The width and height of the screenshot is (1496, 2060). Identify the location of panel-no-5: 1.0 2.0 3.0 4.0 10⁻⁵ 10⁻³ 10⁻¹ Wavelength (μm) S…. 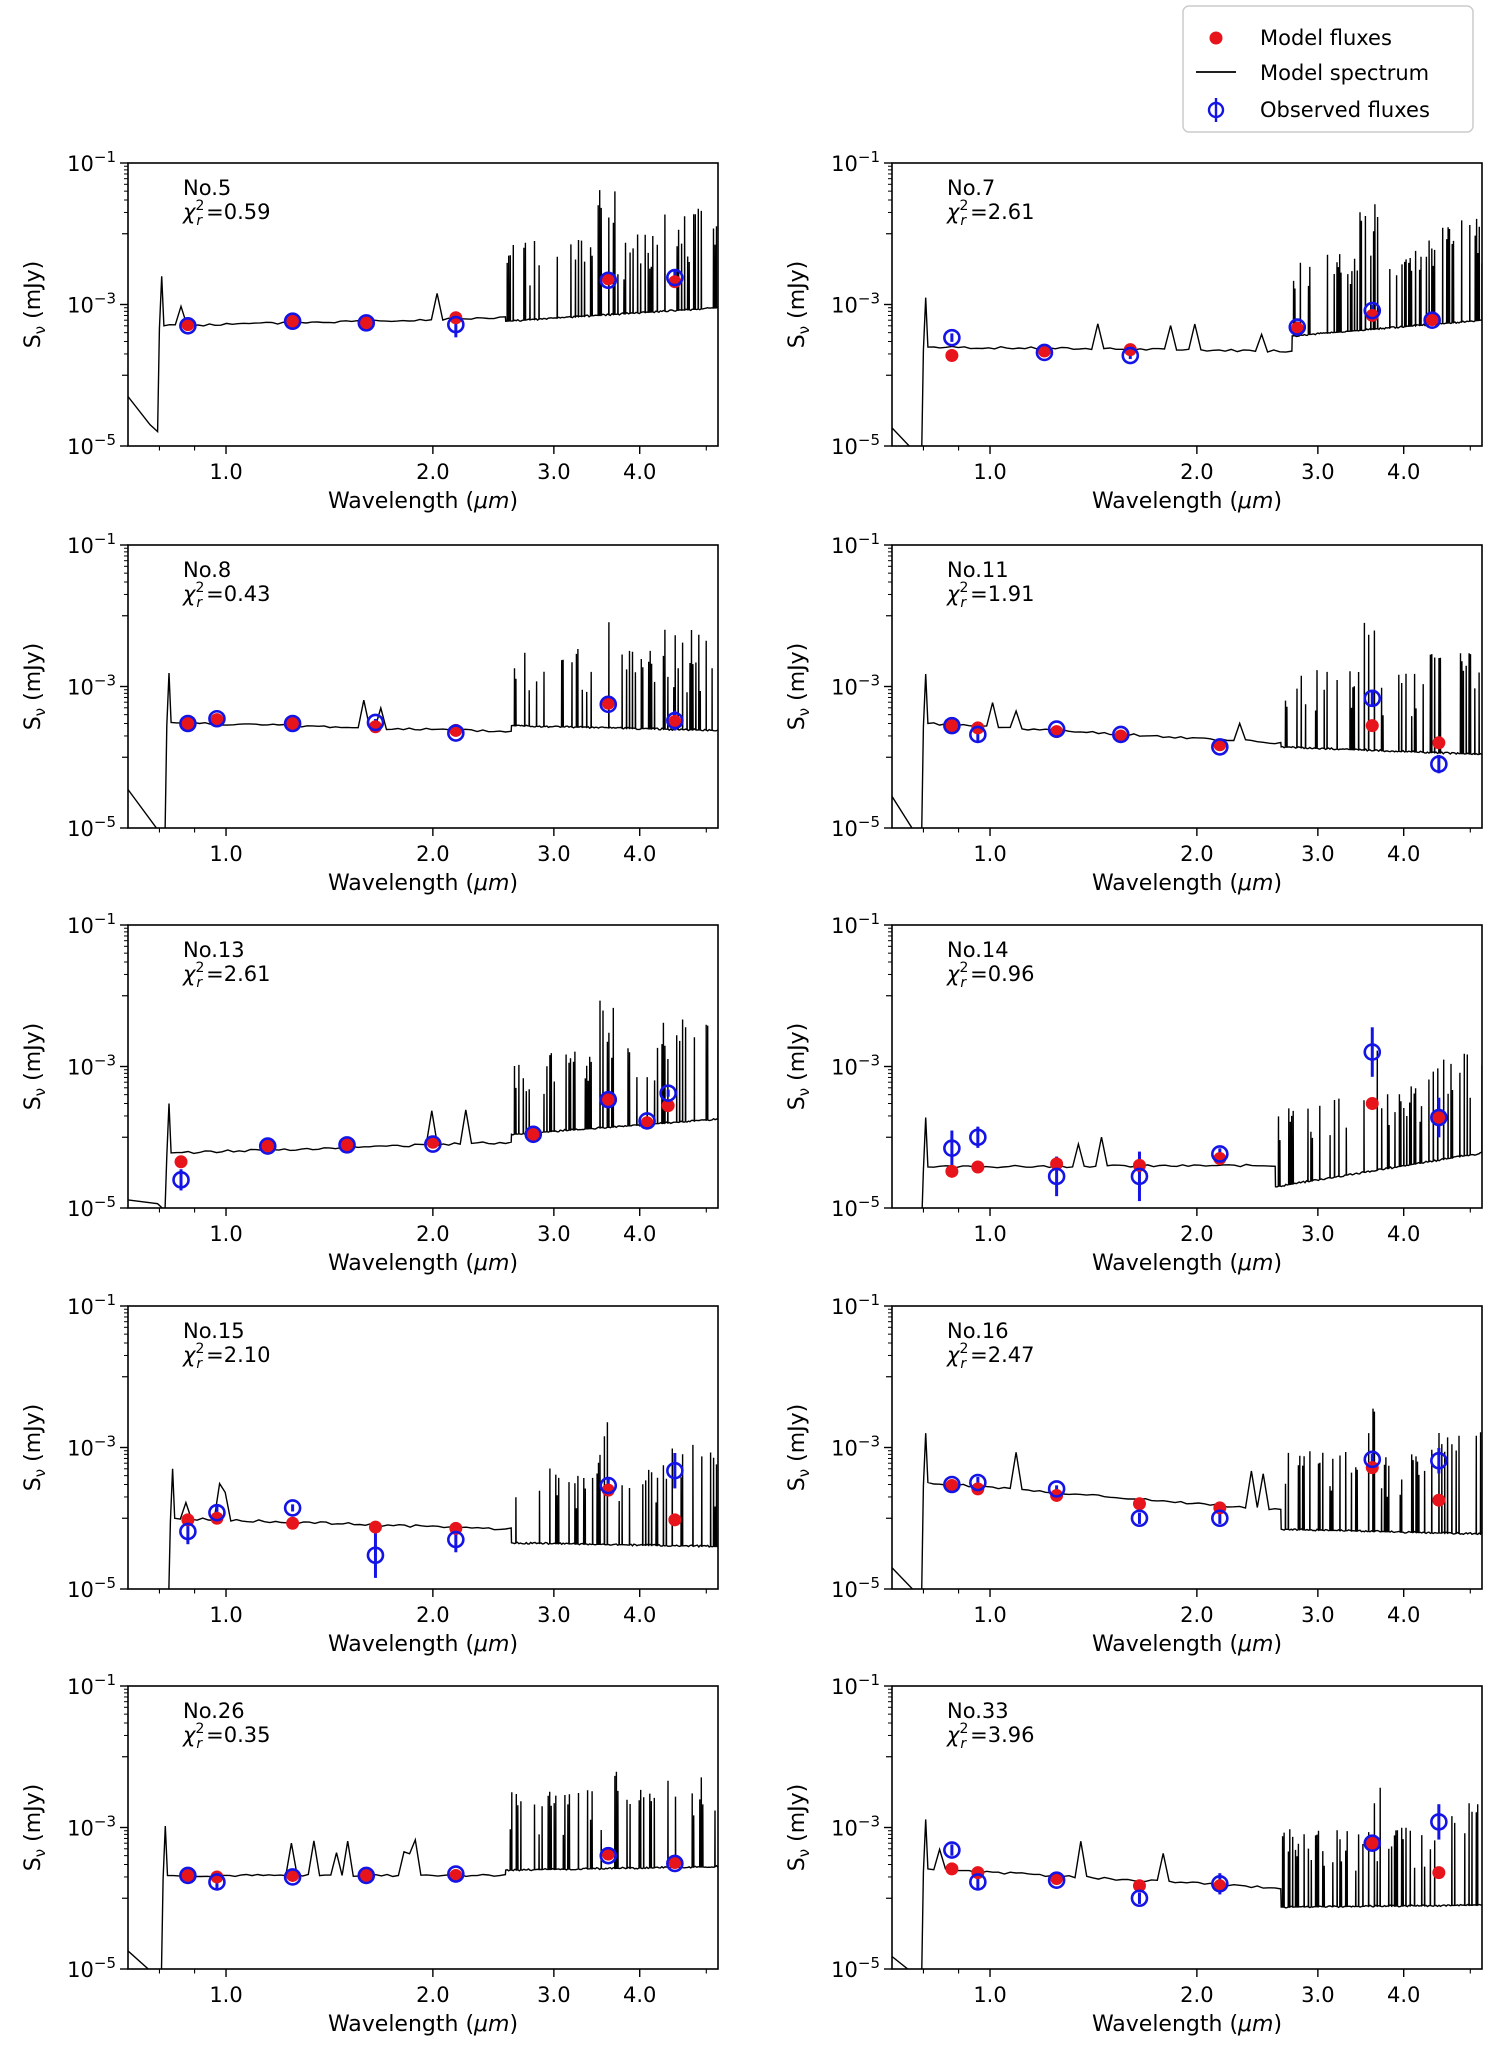
(370, 331).